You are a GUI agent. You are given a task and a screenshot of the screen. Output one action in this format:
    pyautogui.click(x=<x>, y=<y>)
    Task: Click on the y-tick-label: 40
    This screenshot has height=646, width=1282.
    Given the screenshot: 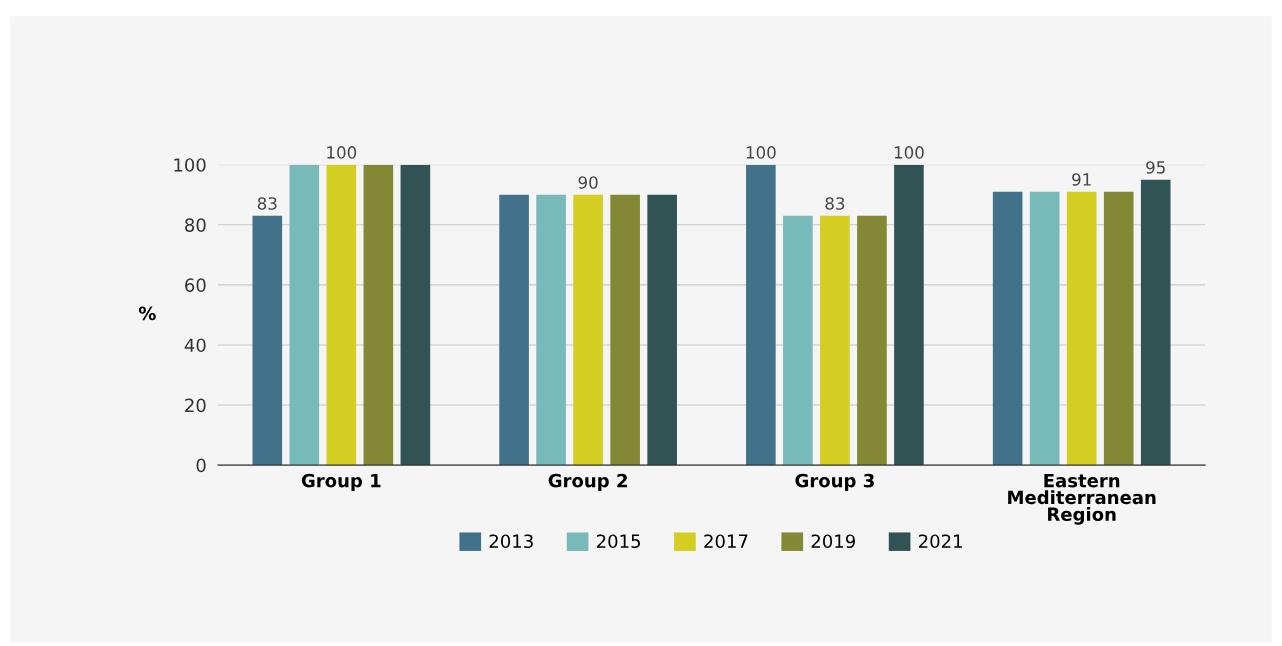 What is the action you would take?
    pyautogui.click(x=195, y=345)
    